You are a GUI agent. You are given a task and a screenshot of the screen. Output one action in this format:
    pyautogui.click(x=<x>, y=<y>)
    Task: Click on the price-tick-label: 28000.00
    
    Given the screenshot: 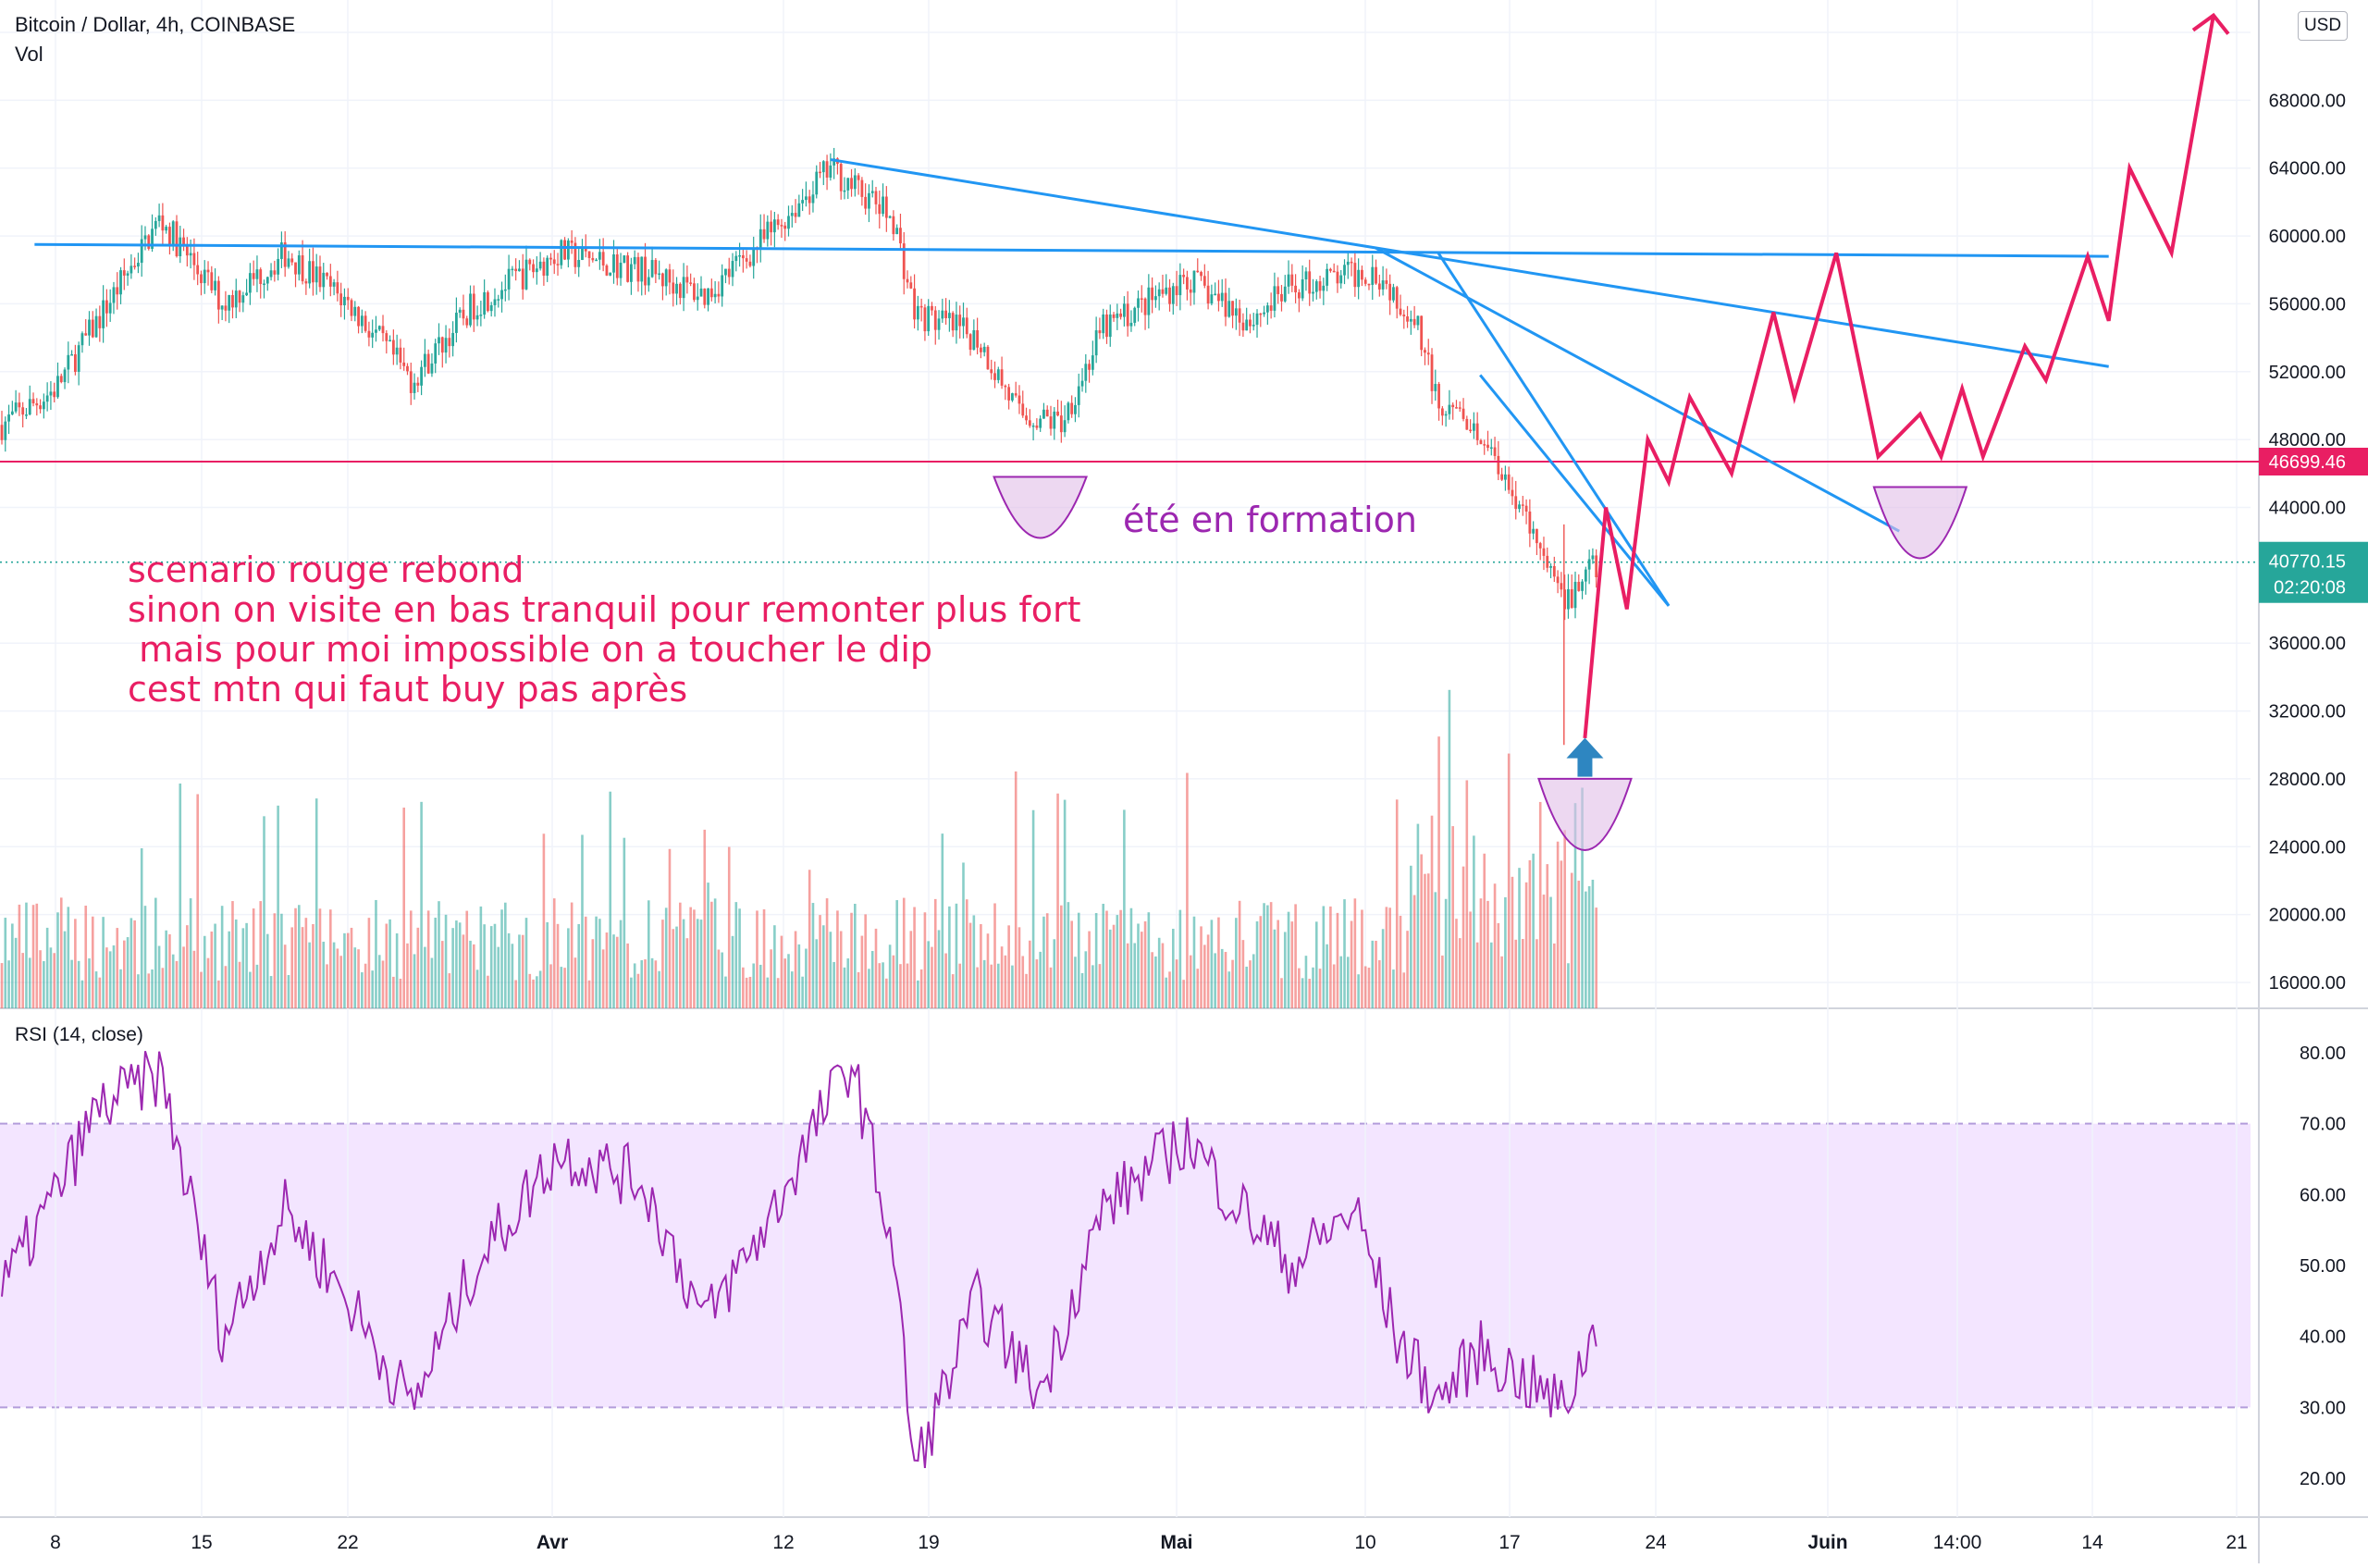 What is the action you would take?
    pyautogui.click(x=2307, y=780)
    